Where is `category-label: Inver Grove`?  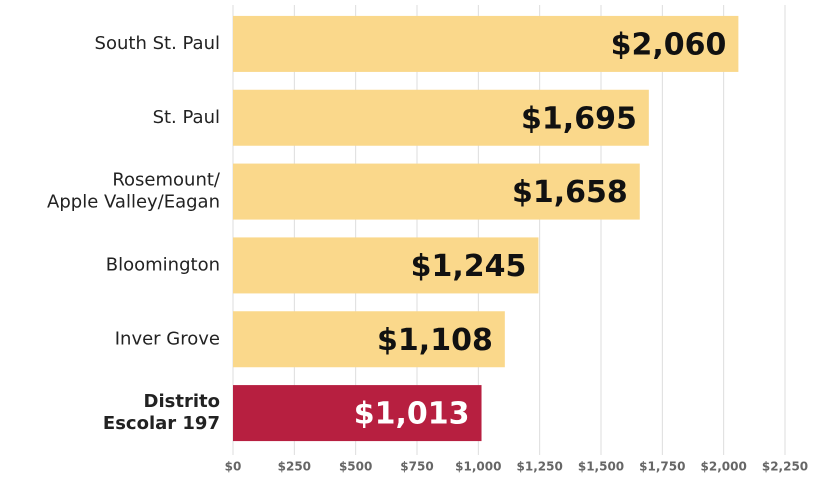 category-label: Inver Grove is located at coordinates (167, 338).